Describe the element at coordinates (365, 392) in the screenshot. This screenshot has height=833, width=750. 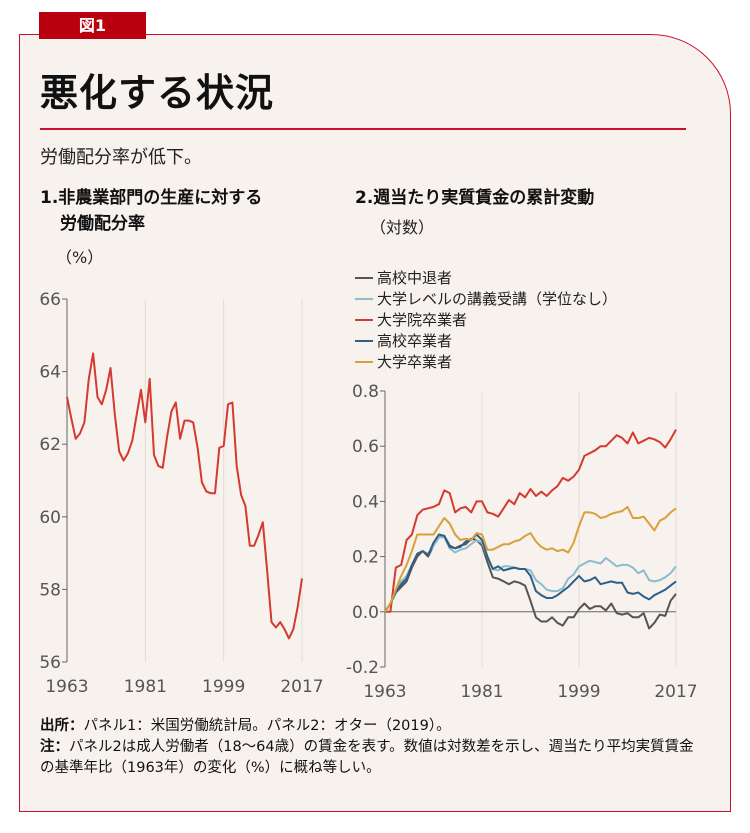
I see `y-tick-label: 0.8` at that location.